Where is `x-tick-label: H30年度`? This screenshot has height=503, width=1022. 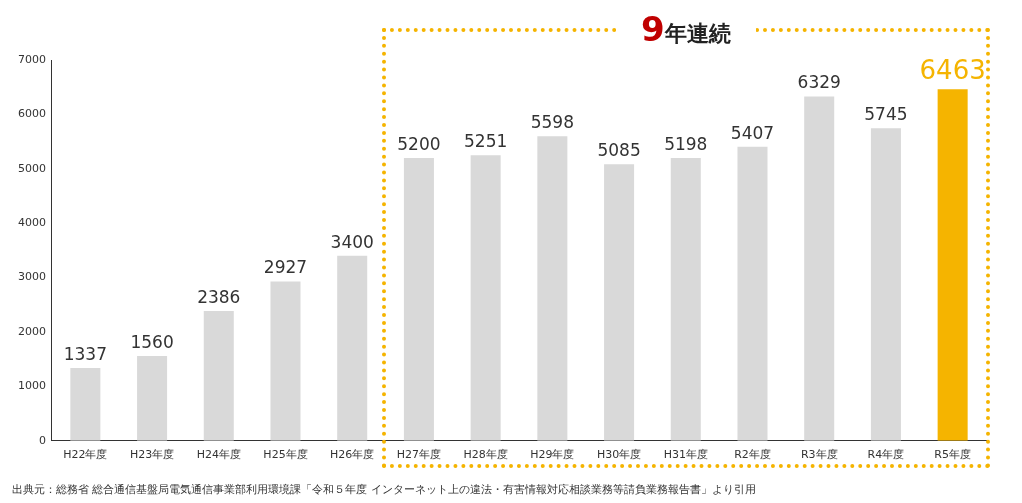 x-tick-label: H30年度 is located at coordinates (619, 455).